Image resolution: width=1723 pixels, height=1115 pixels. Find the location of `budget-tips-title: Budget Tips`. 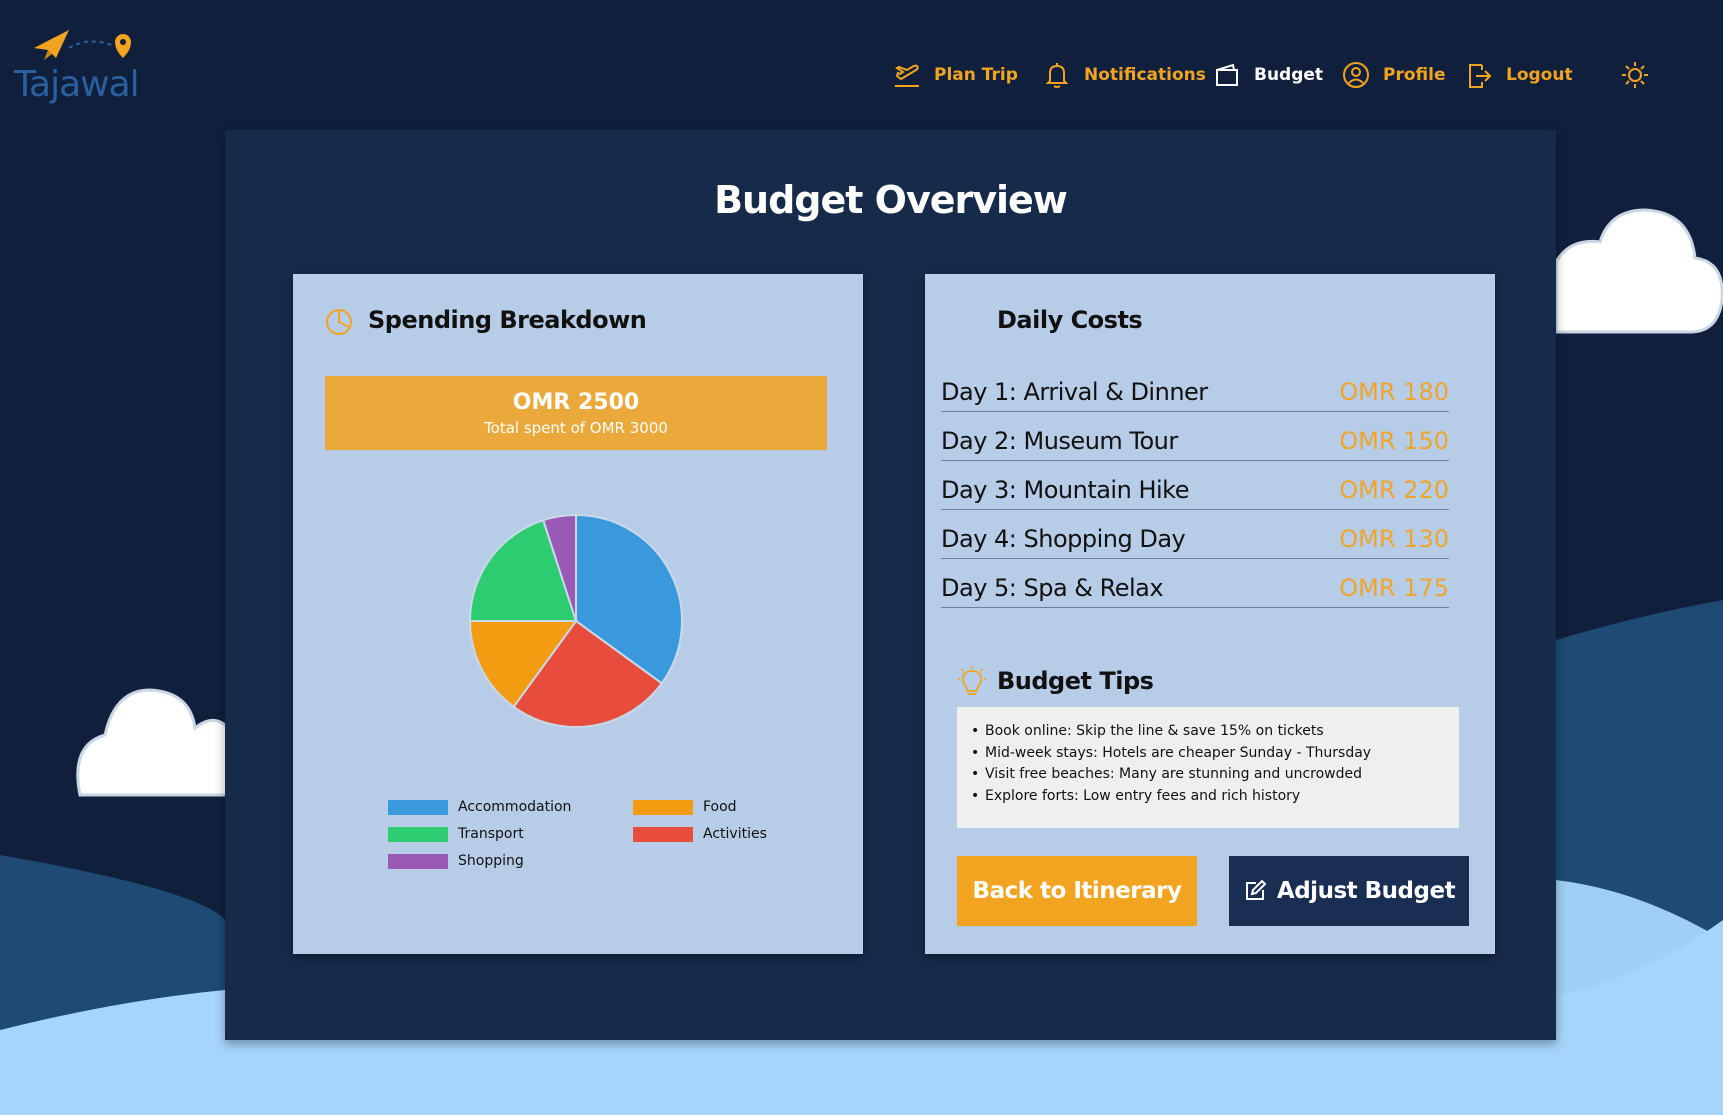

budget-tips-title: Budget Tips is located at coordinates (1075, 681).